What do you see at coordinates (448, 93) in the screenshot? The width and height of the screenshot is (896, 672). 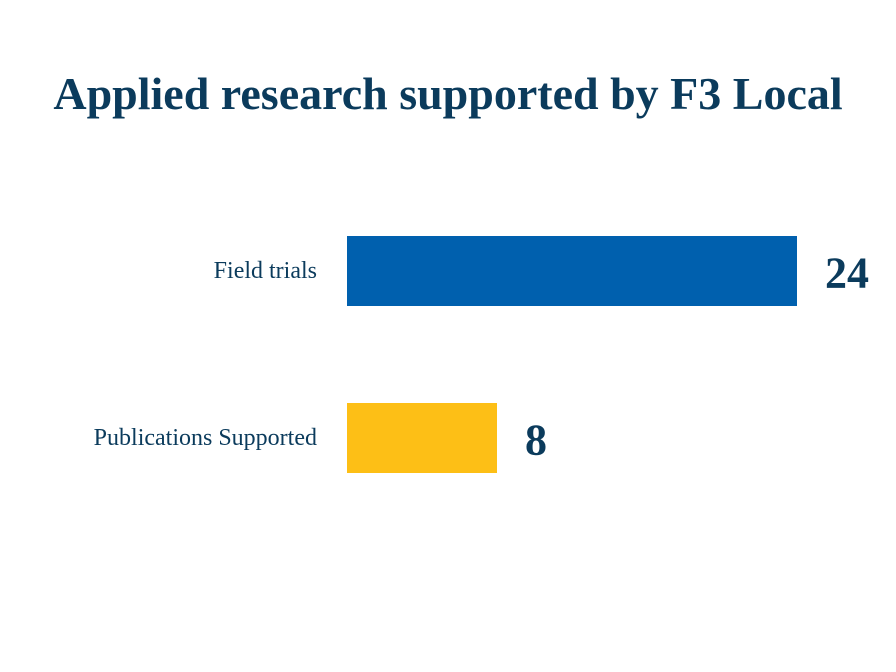 I see `chart-title: Applied research supported by F3 Local` at bounding box center [448, 93].